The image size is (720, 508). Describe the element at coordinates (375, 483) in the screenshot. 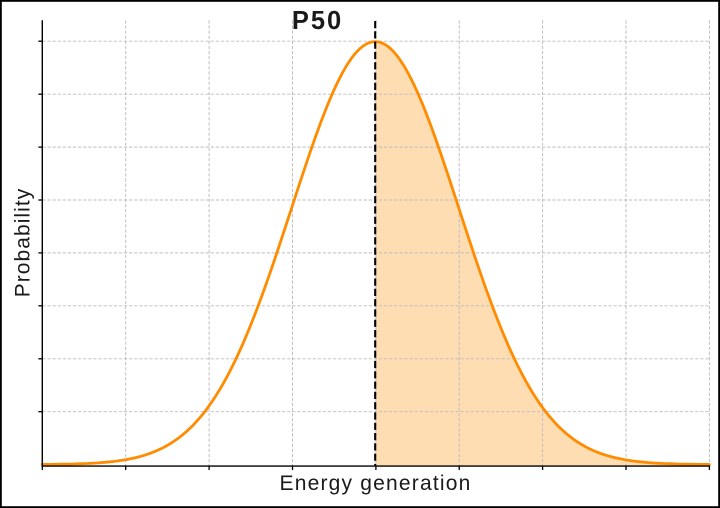

I see `svg-text: Energy generation` at that location.